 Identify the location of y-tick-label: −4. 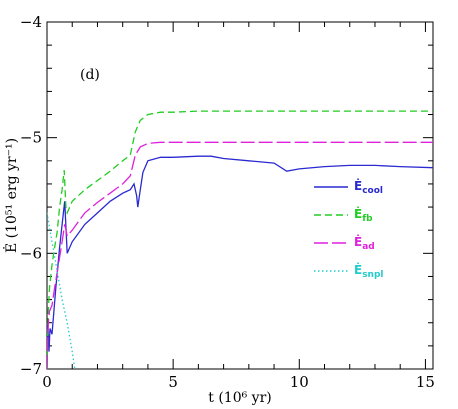
(31, 22).